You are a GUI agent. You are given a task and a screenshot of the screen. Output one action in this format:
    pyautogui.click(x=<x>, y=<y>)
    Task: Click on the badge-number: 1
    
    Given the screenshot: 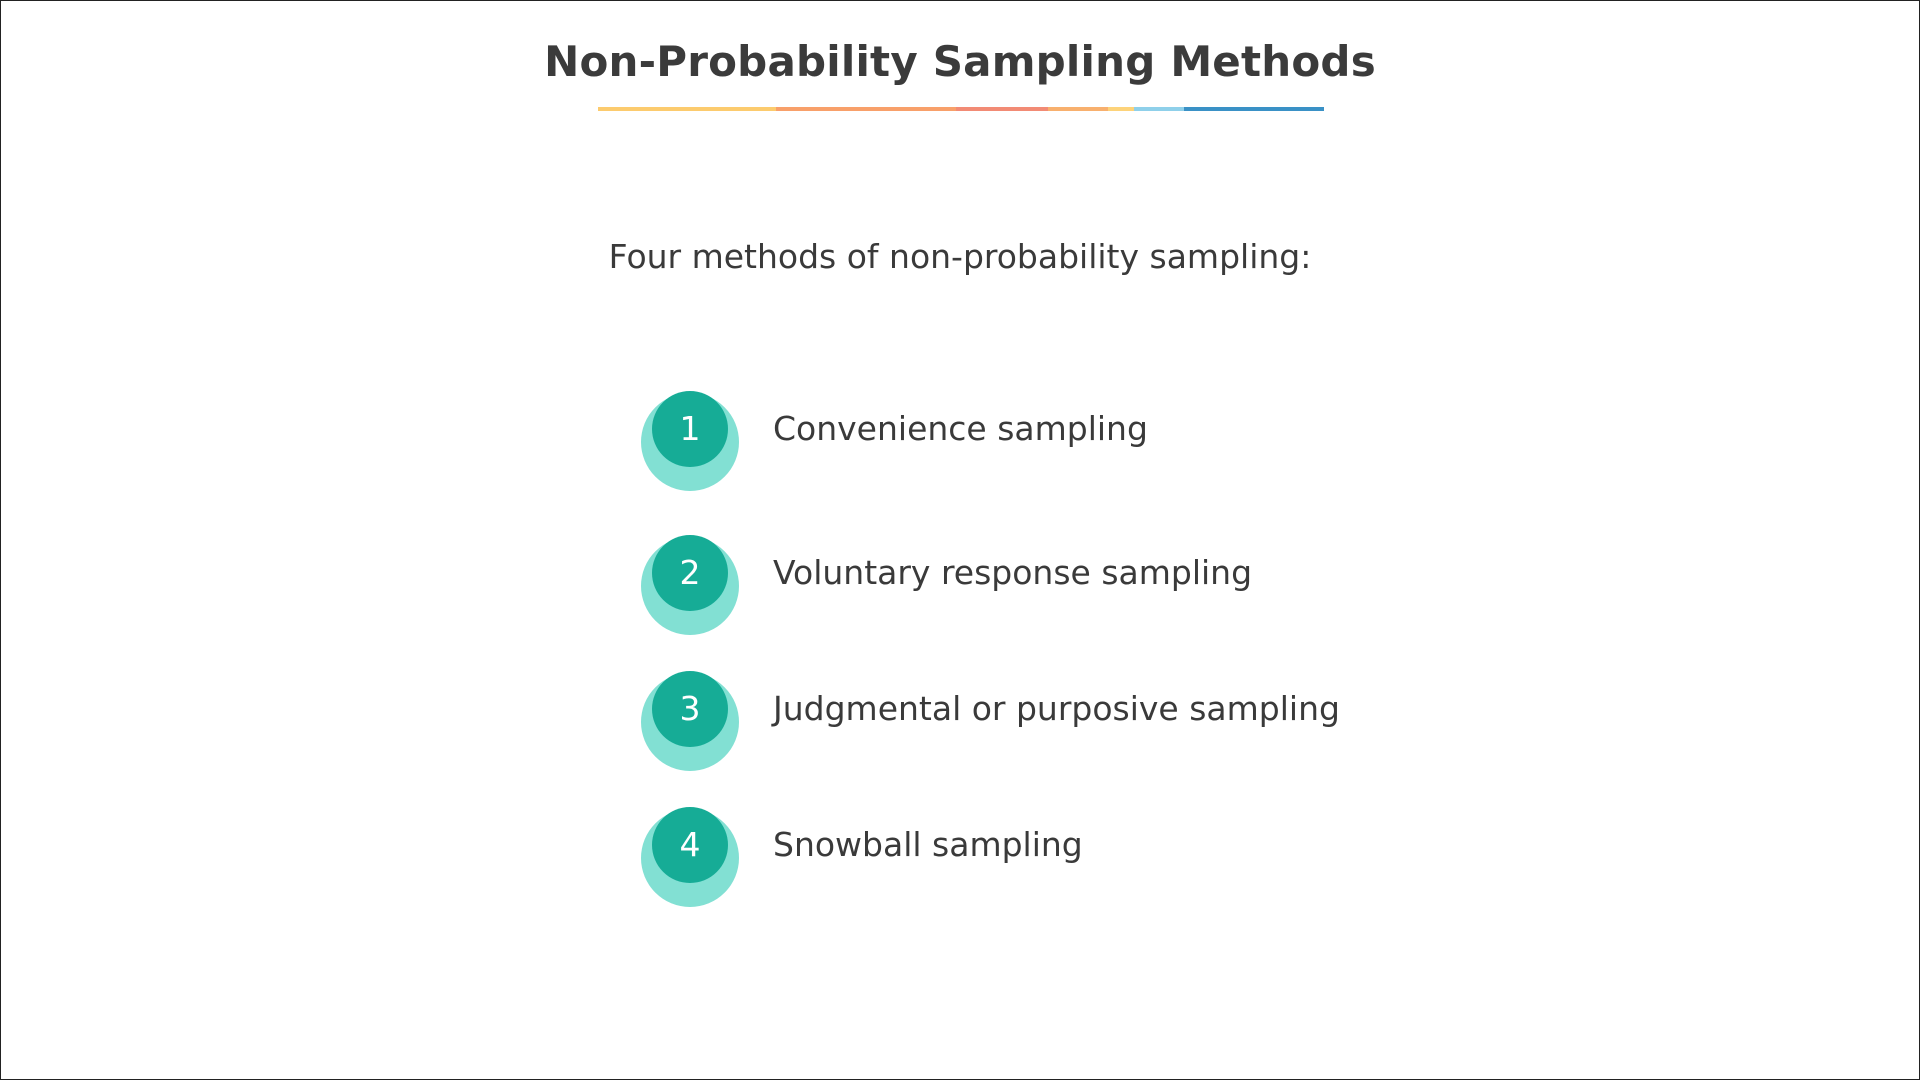 What is the action you would take?
    pyautogui.click(x=690, y=429)
    